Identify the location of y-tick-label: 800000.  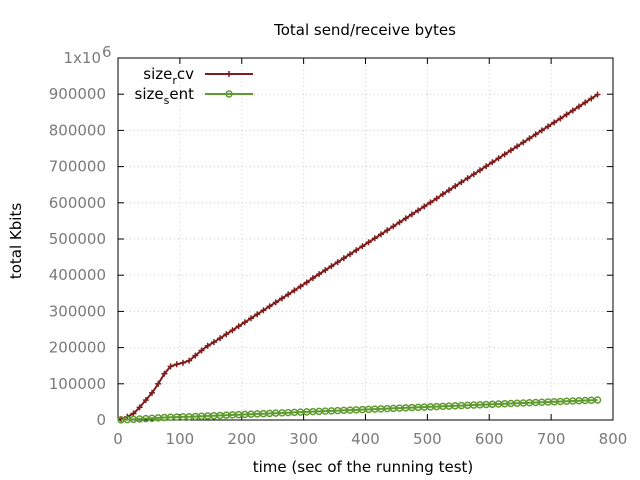
(77, 130).